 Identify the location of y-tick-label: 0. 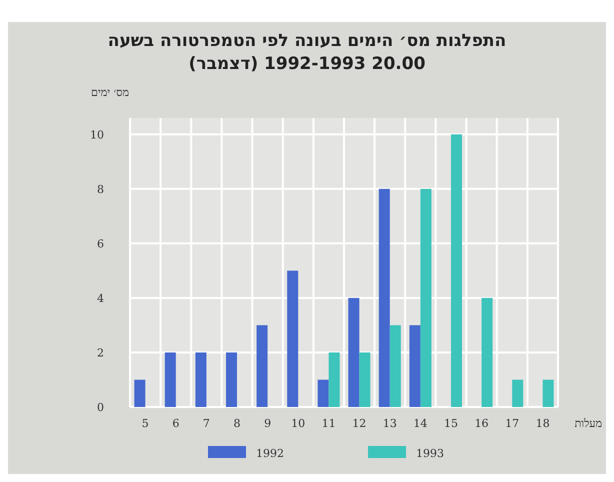
(100, 407).